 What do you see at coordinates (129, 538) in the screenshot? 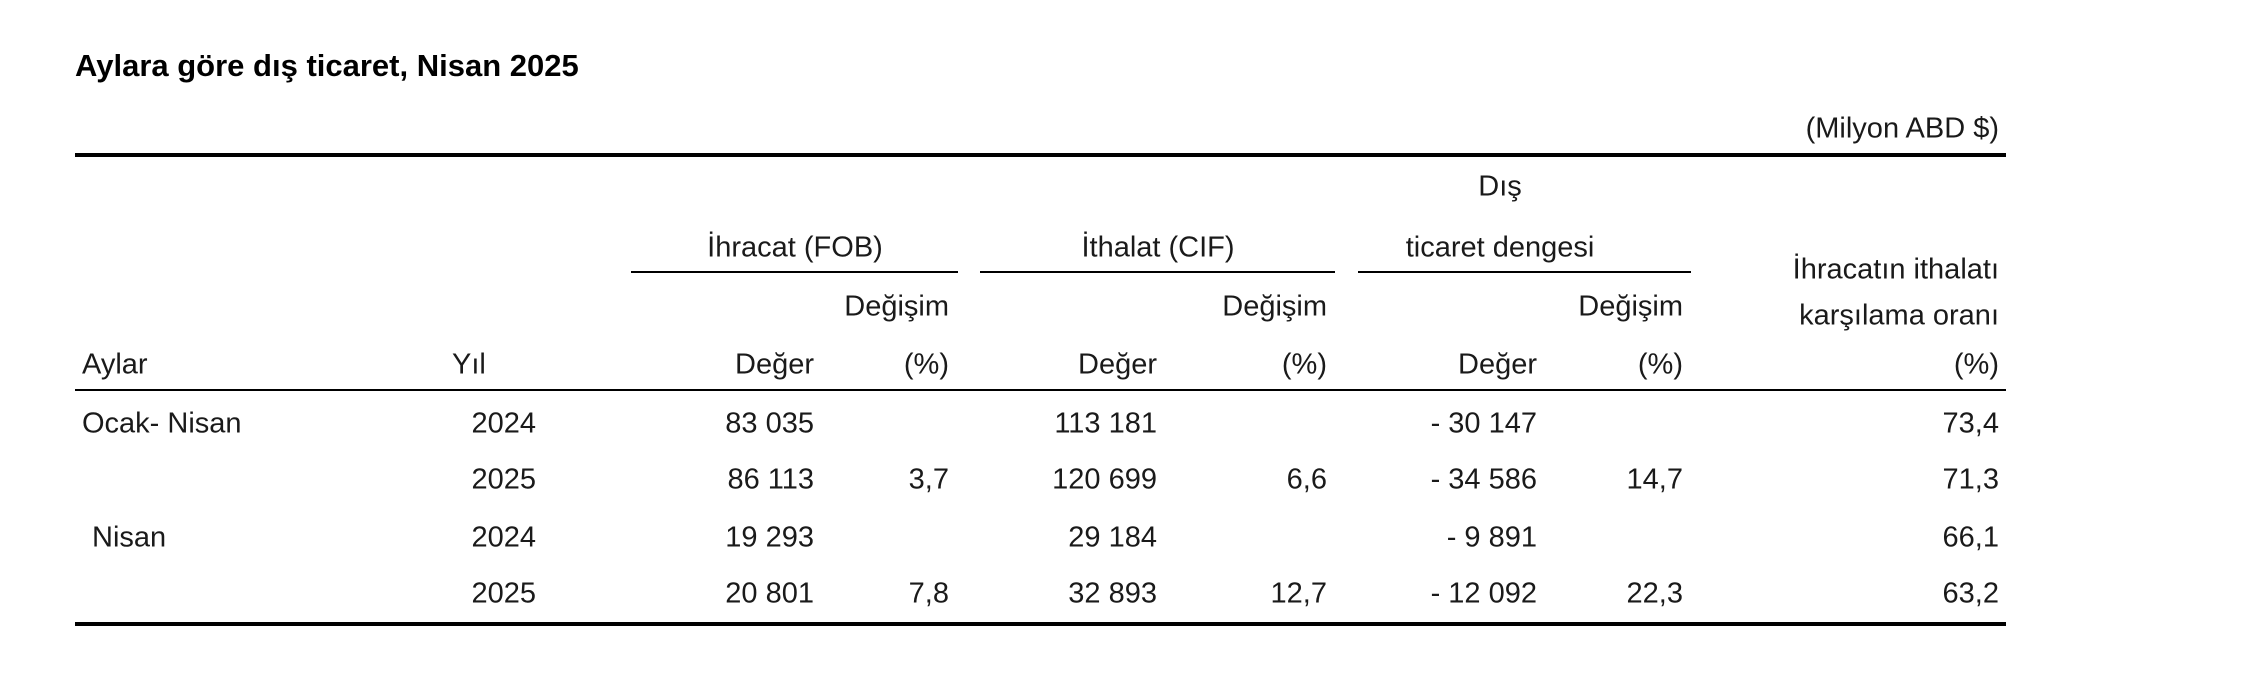
I see `cell: Nisan` at bounding box center [129, 538].